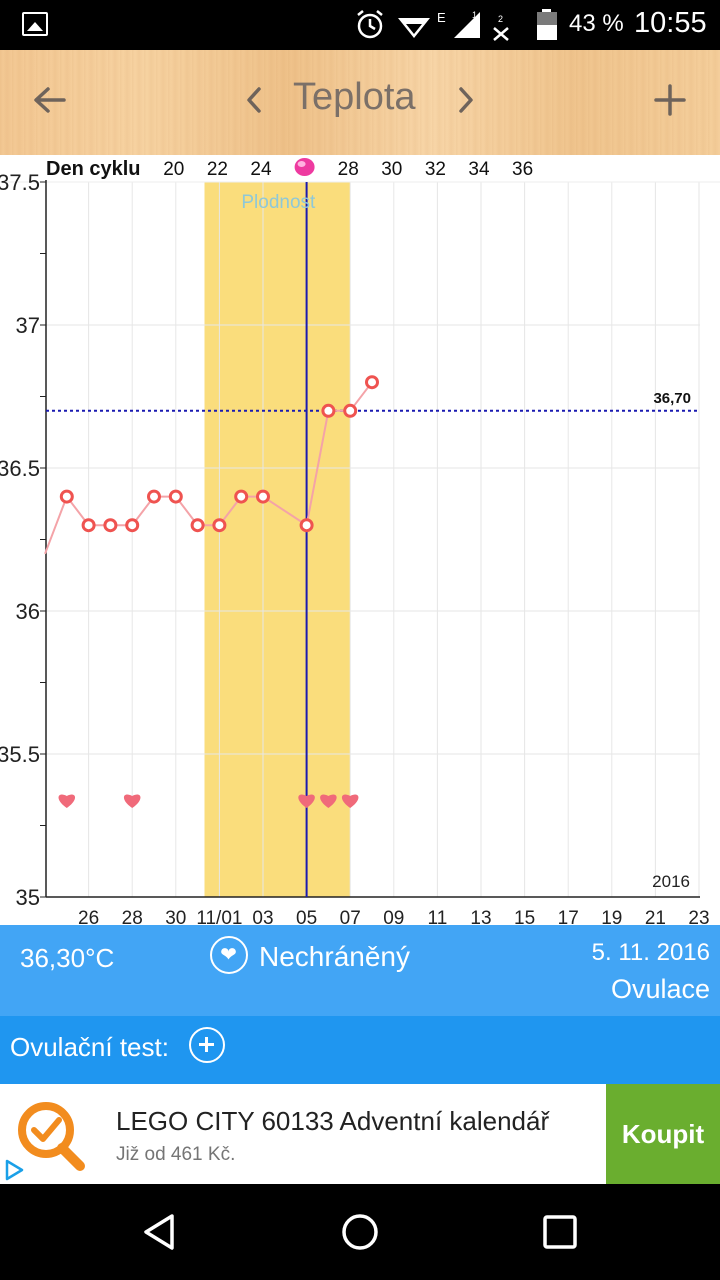 The width and height of the screenshot is (720, 1280). I want to click on add-circle-icon, so click(207, 1045).